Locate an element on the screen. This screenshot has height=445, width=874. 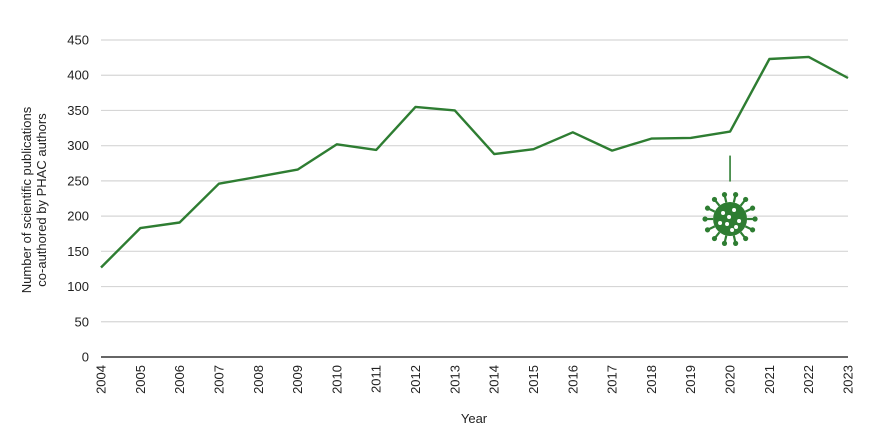
x-tick-label: 2019 is located at coordinates (690, 379).